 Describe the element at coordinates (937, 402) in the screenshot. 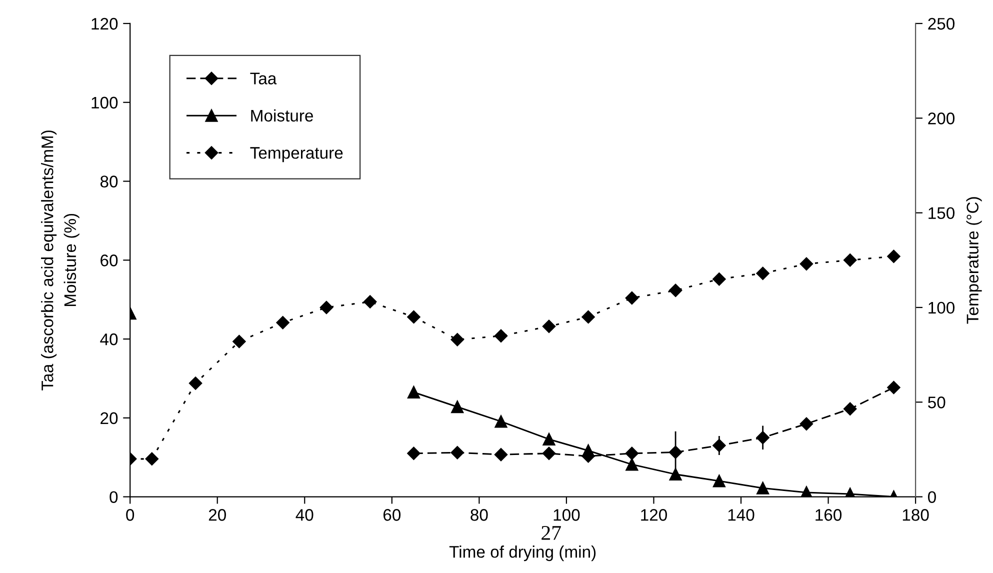

I see `y2-tick-label: 50` at that location.